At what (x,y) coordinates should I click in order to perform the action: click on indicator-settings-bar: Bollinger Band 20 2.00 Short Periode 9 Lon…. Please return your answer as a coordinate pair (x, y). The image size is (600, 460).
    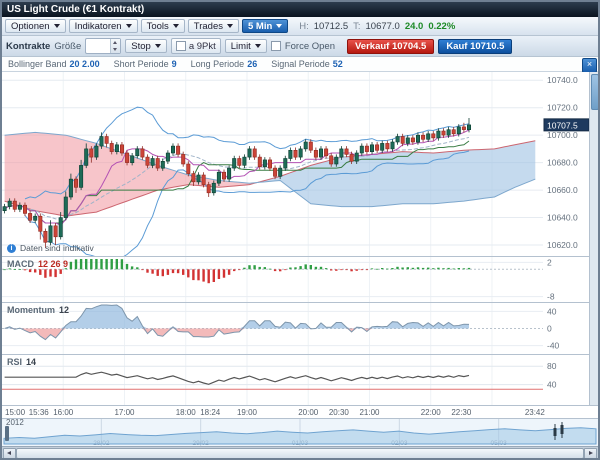
    Looking at the image, I should click on (300, 65).